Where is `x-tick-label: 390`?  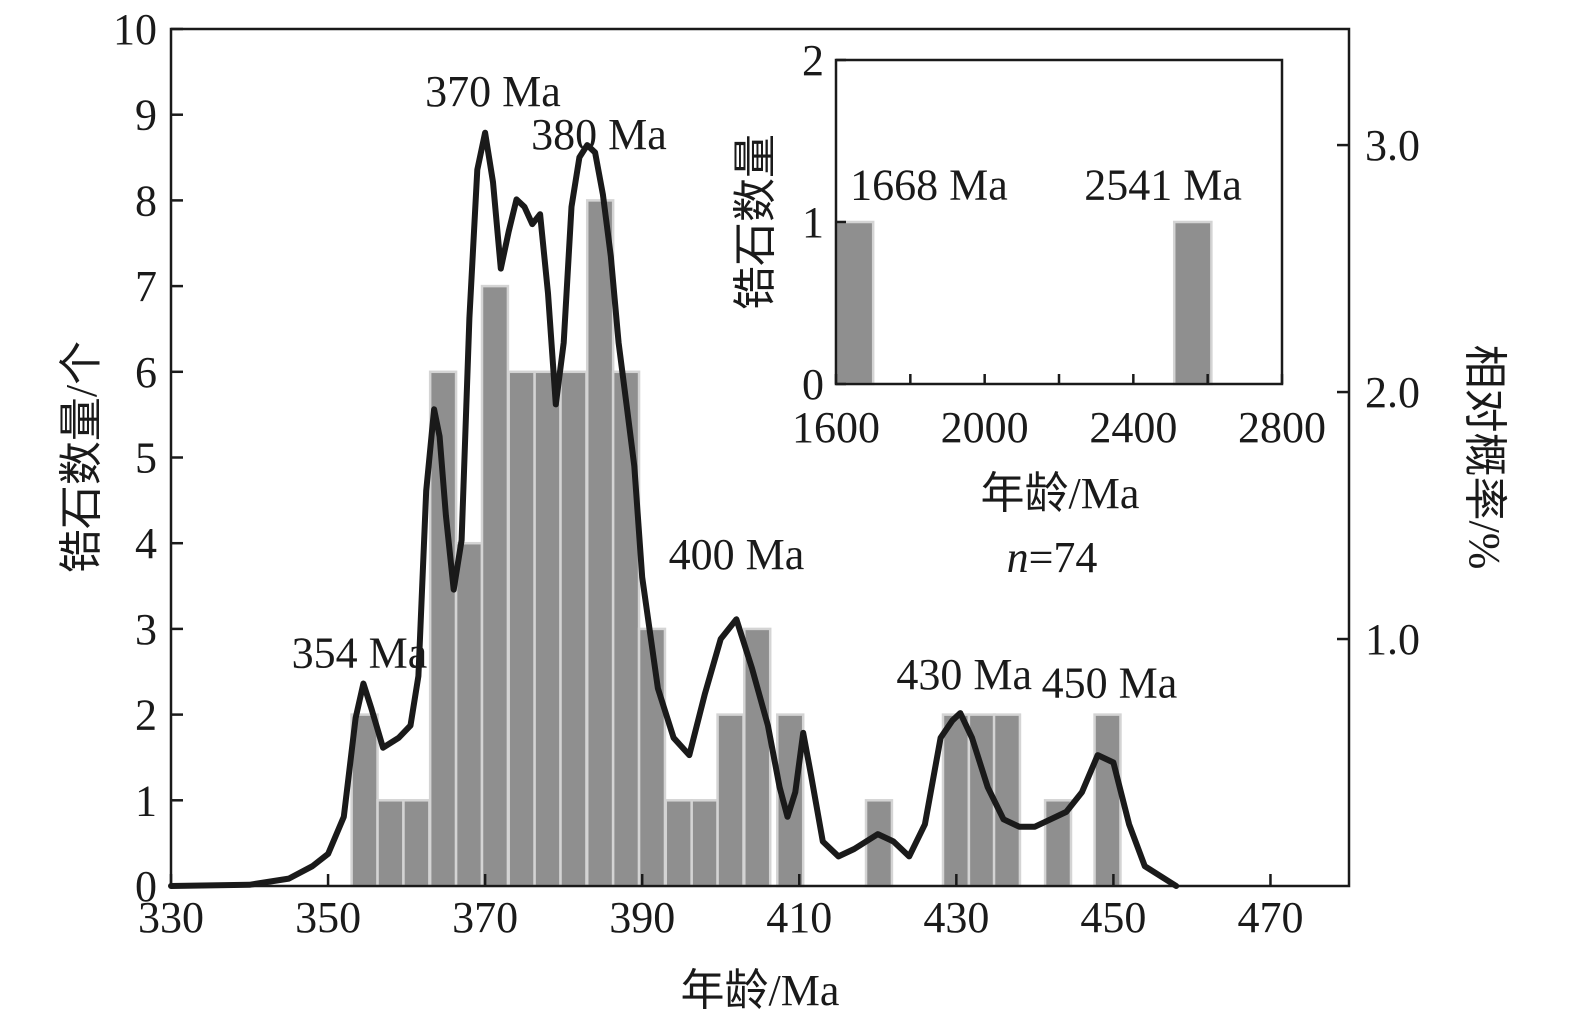 x-tick-label: 390 is located at coordinates (642, 917).